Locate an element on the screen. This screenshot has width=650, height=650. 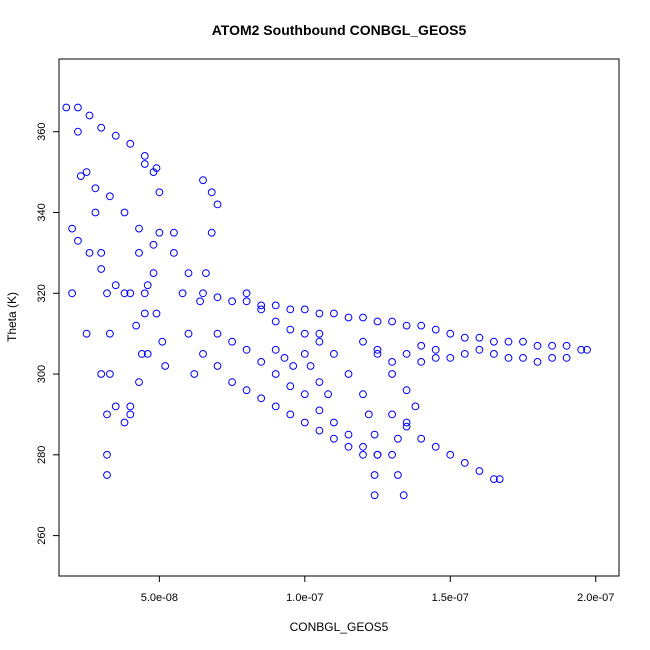
x-tick-label: 1.0e-07 is located at coordinates (304, 598).